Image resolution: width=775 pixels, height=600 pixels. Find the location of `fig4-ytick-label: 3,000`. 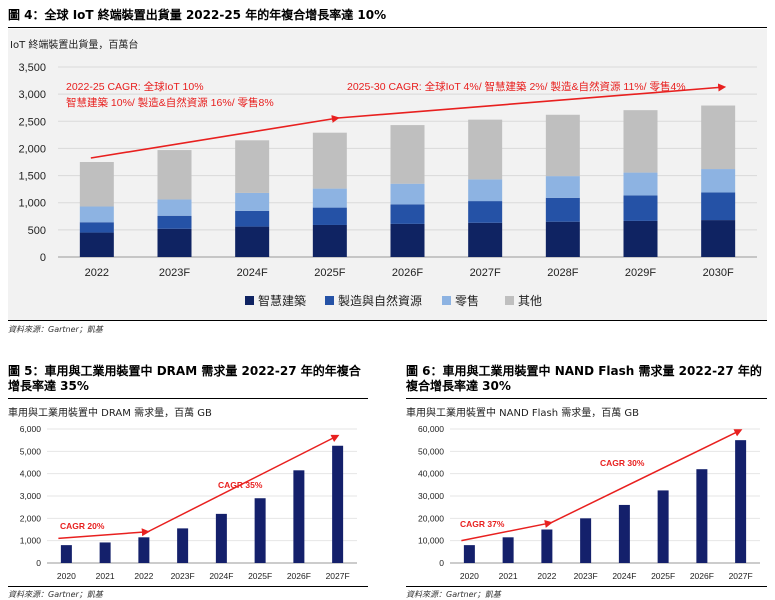

fig4-ytick-label: 3,000 is located at coordinates (32, 95).